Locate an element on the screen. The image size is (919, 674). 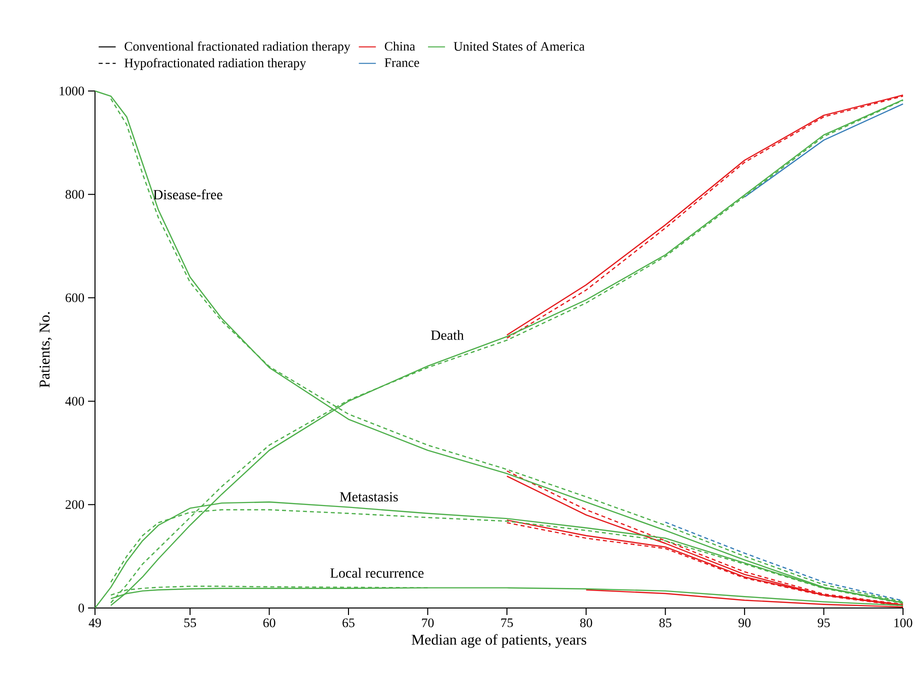
x-tick-label: 49 is located at coordinates (94, 623).